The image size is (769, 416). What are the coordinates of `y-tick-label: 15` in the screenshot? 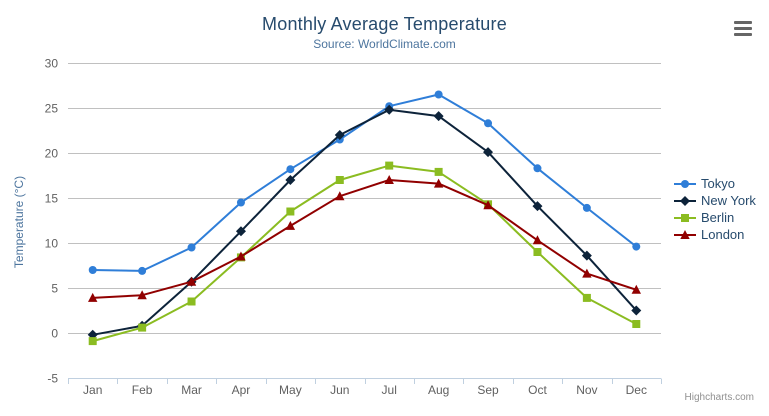 It's located at (52, 199).